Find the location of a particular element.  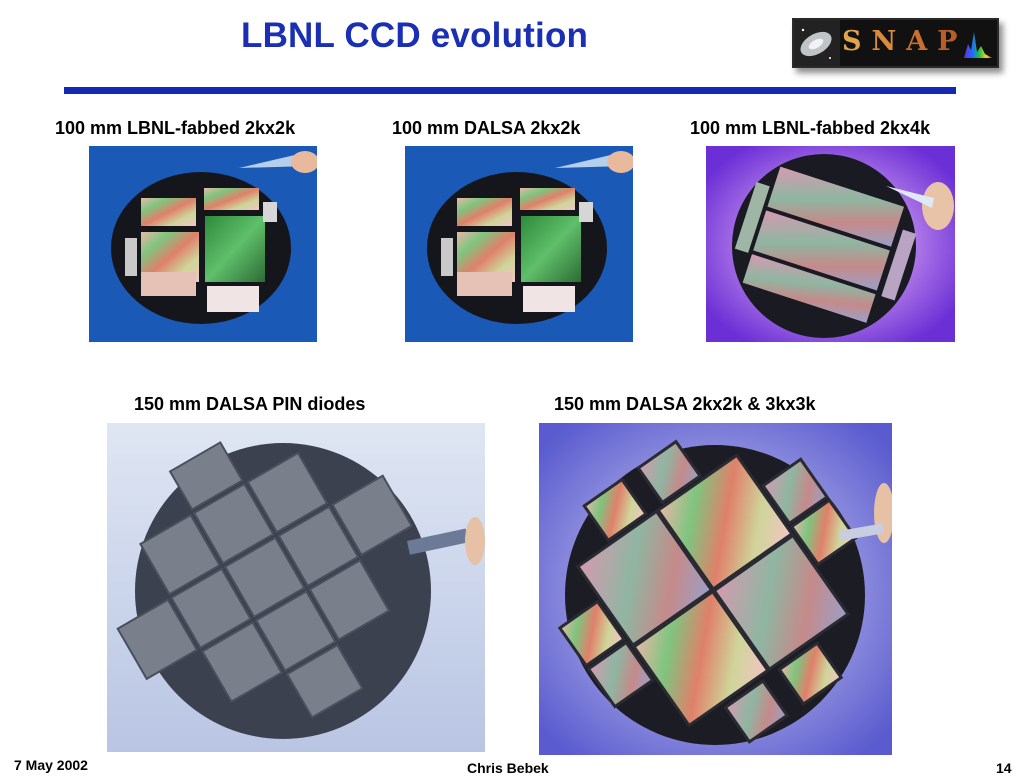

snap-logo: S N A P is located at coordinates (895, 43).